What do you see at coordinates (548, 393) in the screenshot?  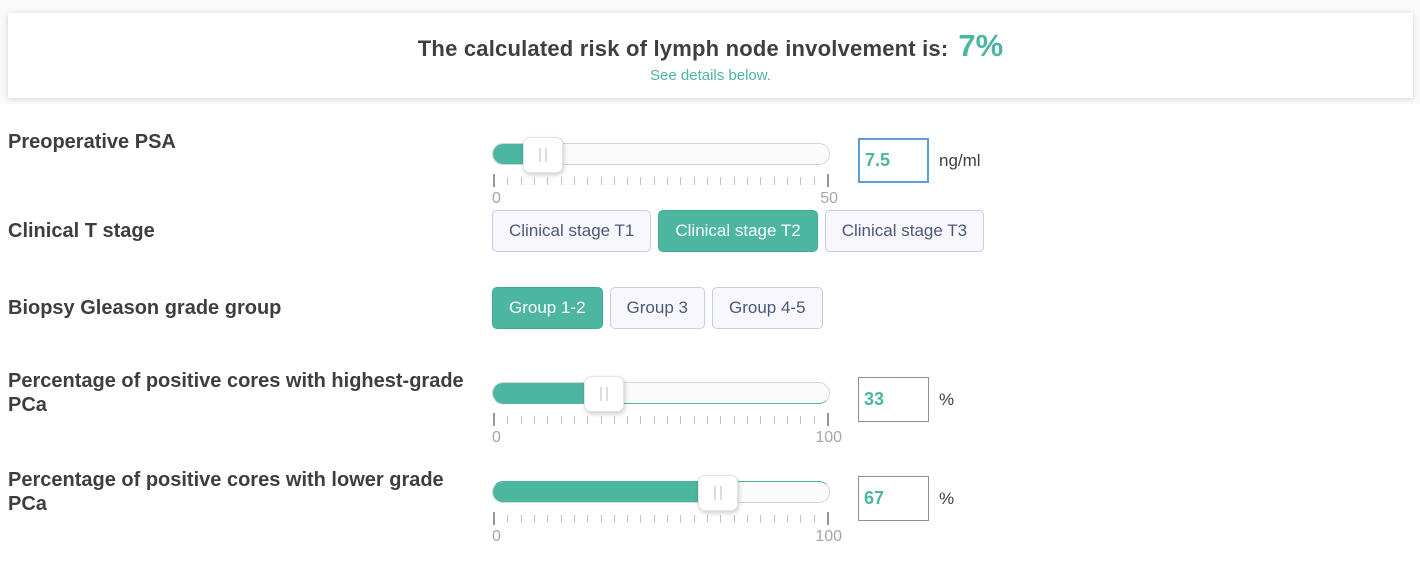 I see `cores-highest-slider-fill` at bounding box center [548, 393].